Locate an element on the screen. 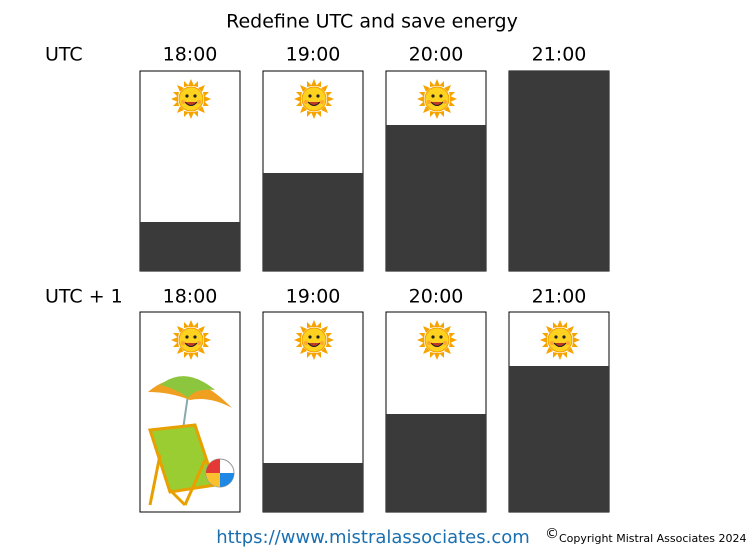 Image resolution: width=750 pixels, height=550 pixels. copyright-symbol: © is located at coordinates (552, 534).